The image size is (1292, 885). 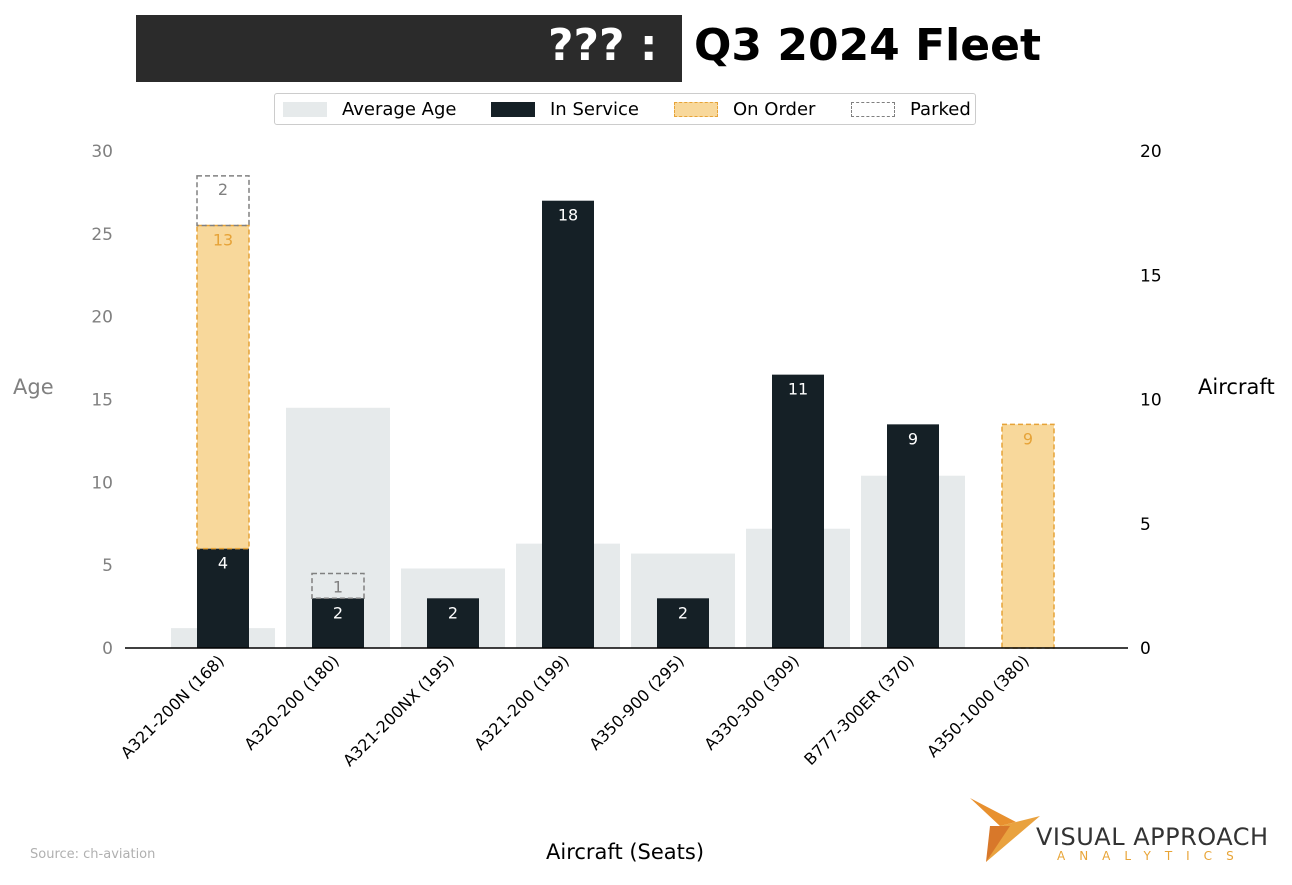 What do you see at coordinates (1151, 276) in the screenshot?
I see `y-right-tick-label: 15` at bounding box center [1151, 276].